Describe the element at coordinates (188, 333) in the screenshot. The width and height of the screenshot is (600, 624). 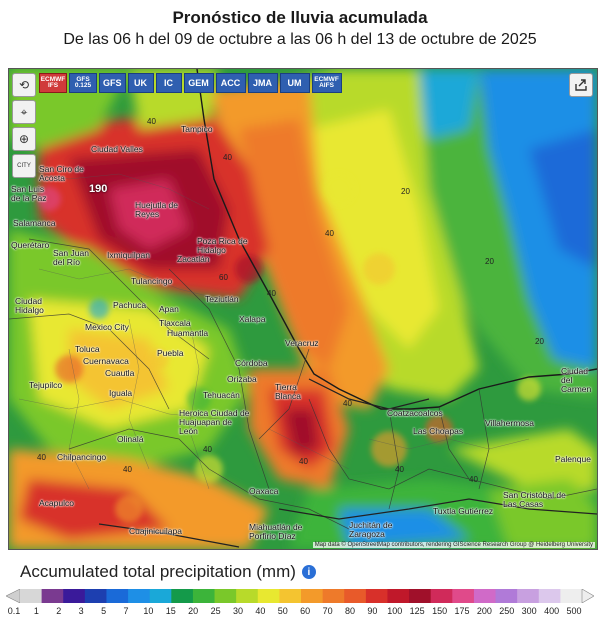
I see `city-label: Huamantla` at that location.